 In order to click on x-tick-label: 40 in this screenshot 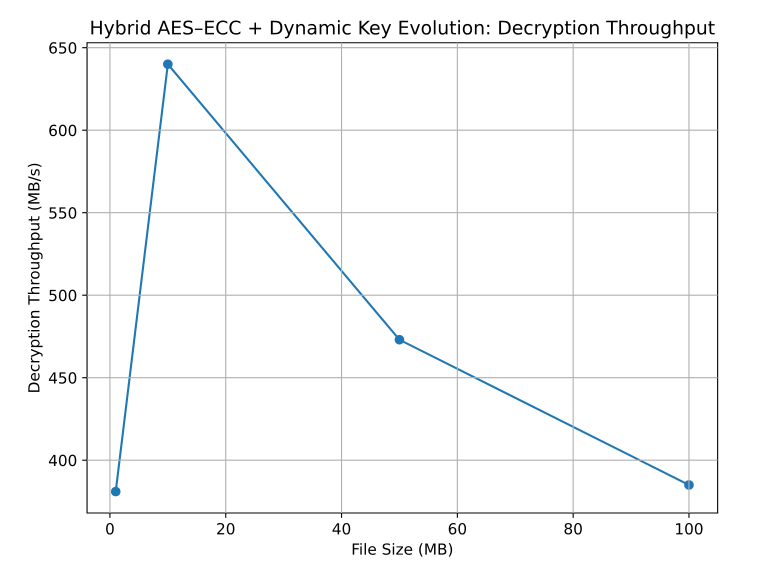, I will do `click(341, 528)`.